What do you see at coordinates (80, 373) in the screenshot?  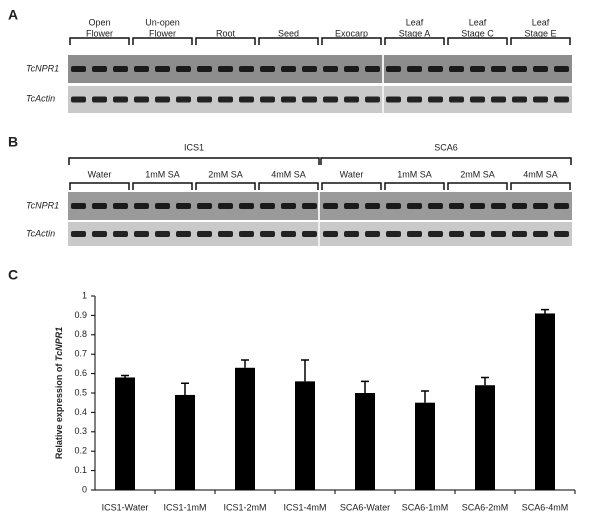 I see `y-tick-label: 0.6` at bounding box center [80, 373].